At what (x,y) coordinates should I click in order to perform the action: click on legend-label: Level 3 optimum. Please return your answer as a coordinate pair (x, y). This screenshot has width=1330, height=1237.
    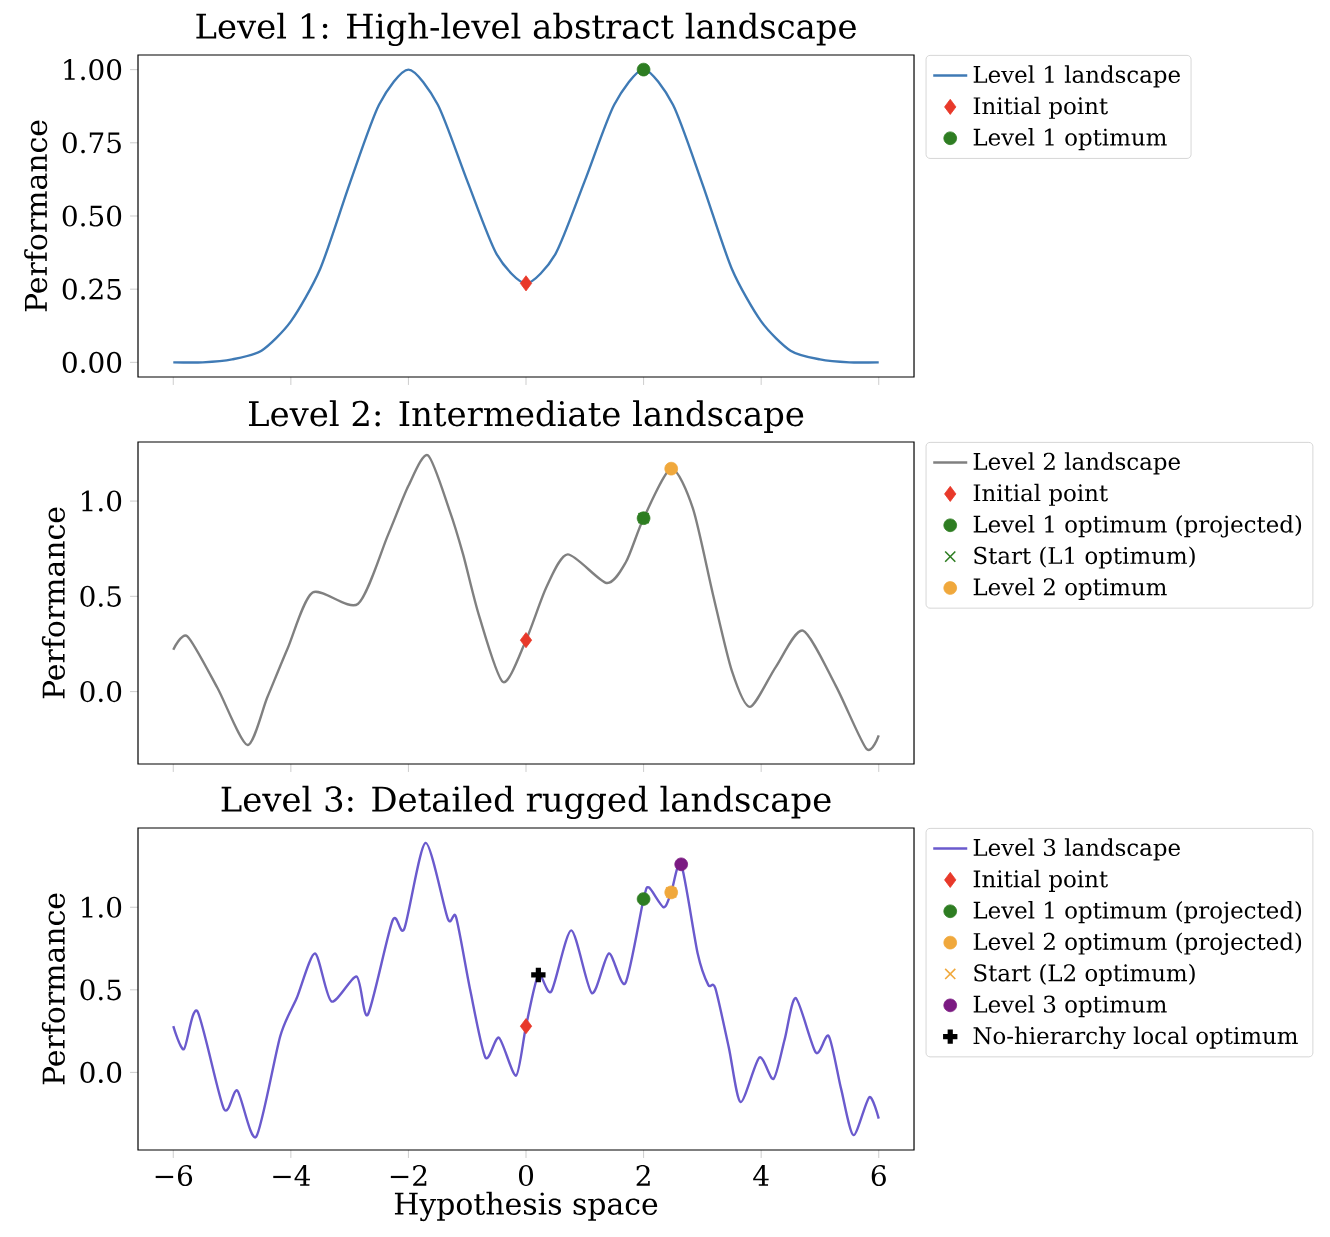
    Looking at the image, I should click on (1070, 1006).